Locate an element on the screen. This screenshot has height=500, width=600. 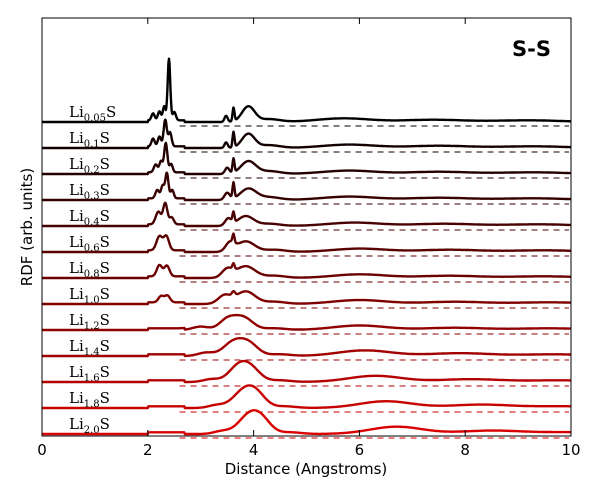
series-label: Li1.6S is located at coordinates (89, 373).